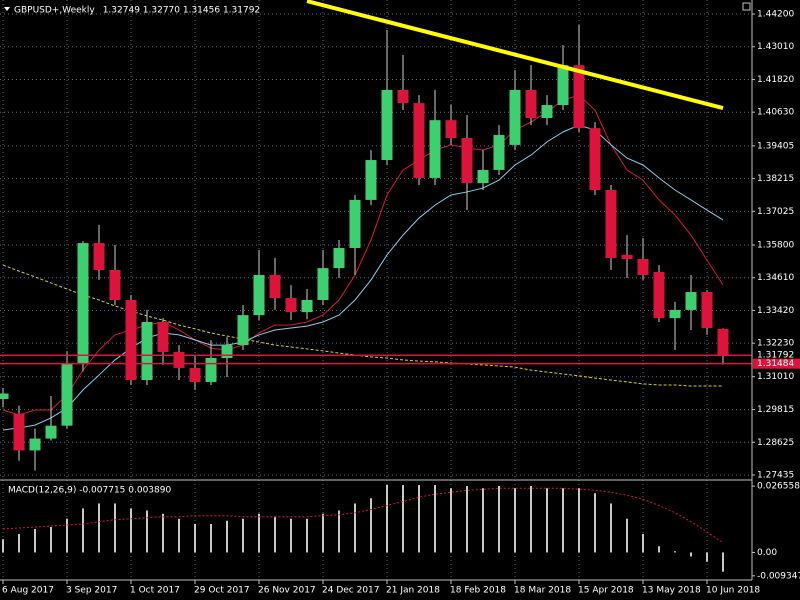 This screenshot has height=600, width=800. What do you see at coordinates (775, 311) in the screenshot?
I see `y-tick-label: 1.33420` at bounding box center [775, 311].